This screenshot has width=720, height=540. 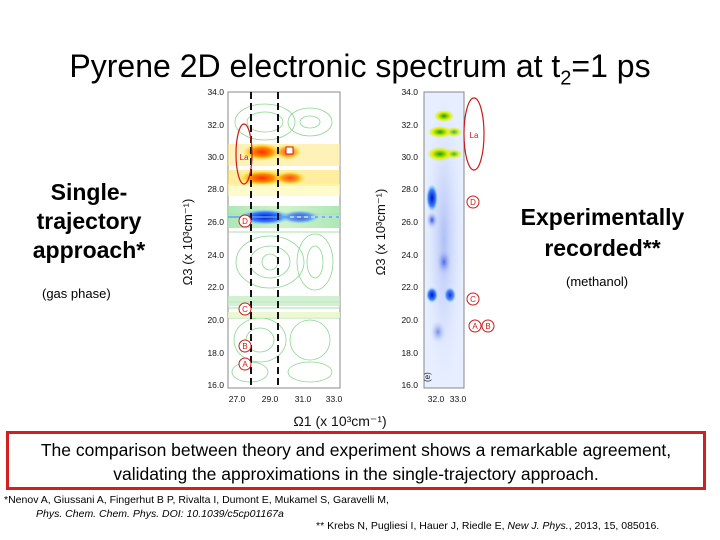 I want to click on left-x-ticks: 27.0 29.0 31.0 33.0, so click(x=286, y=399).